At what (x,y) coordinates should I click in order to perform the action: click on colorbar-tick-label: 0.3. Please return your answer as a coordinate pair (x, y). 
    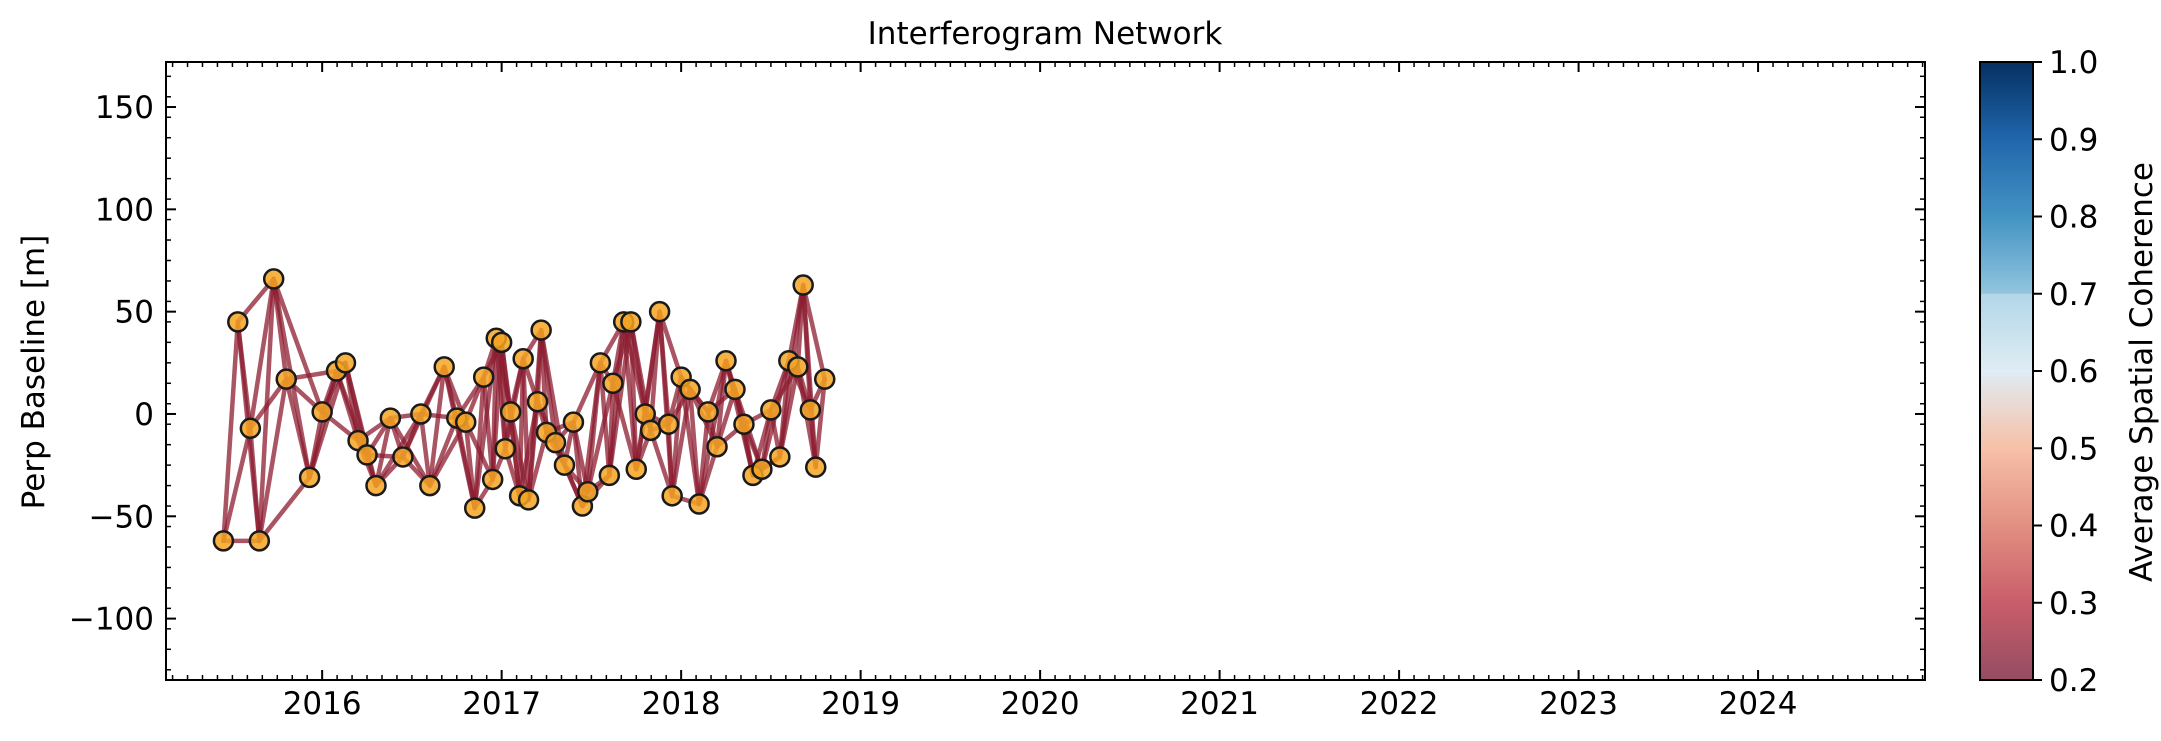
    Looking at the image, I should click on (2073, 604).